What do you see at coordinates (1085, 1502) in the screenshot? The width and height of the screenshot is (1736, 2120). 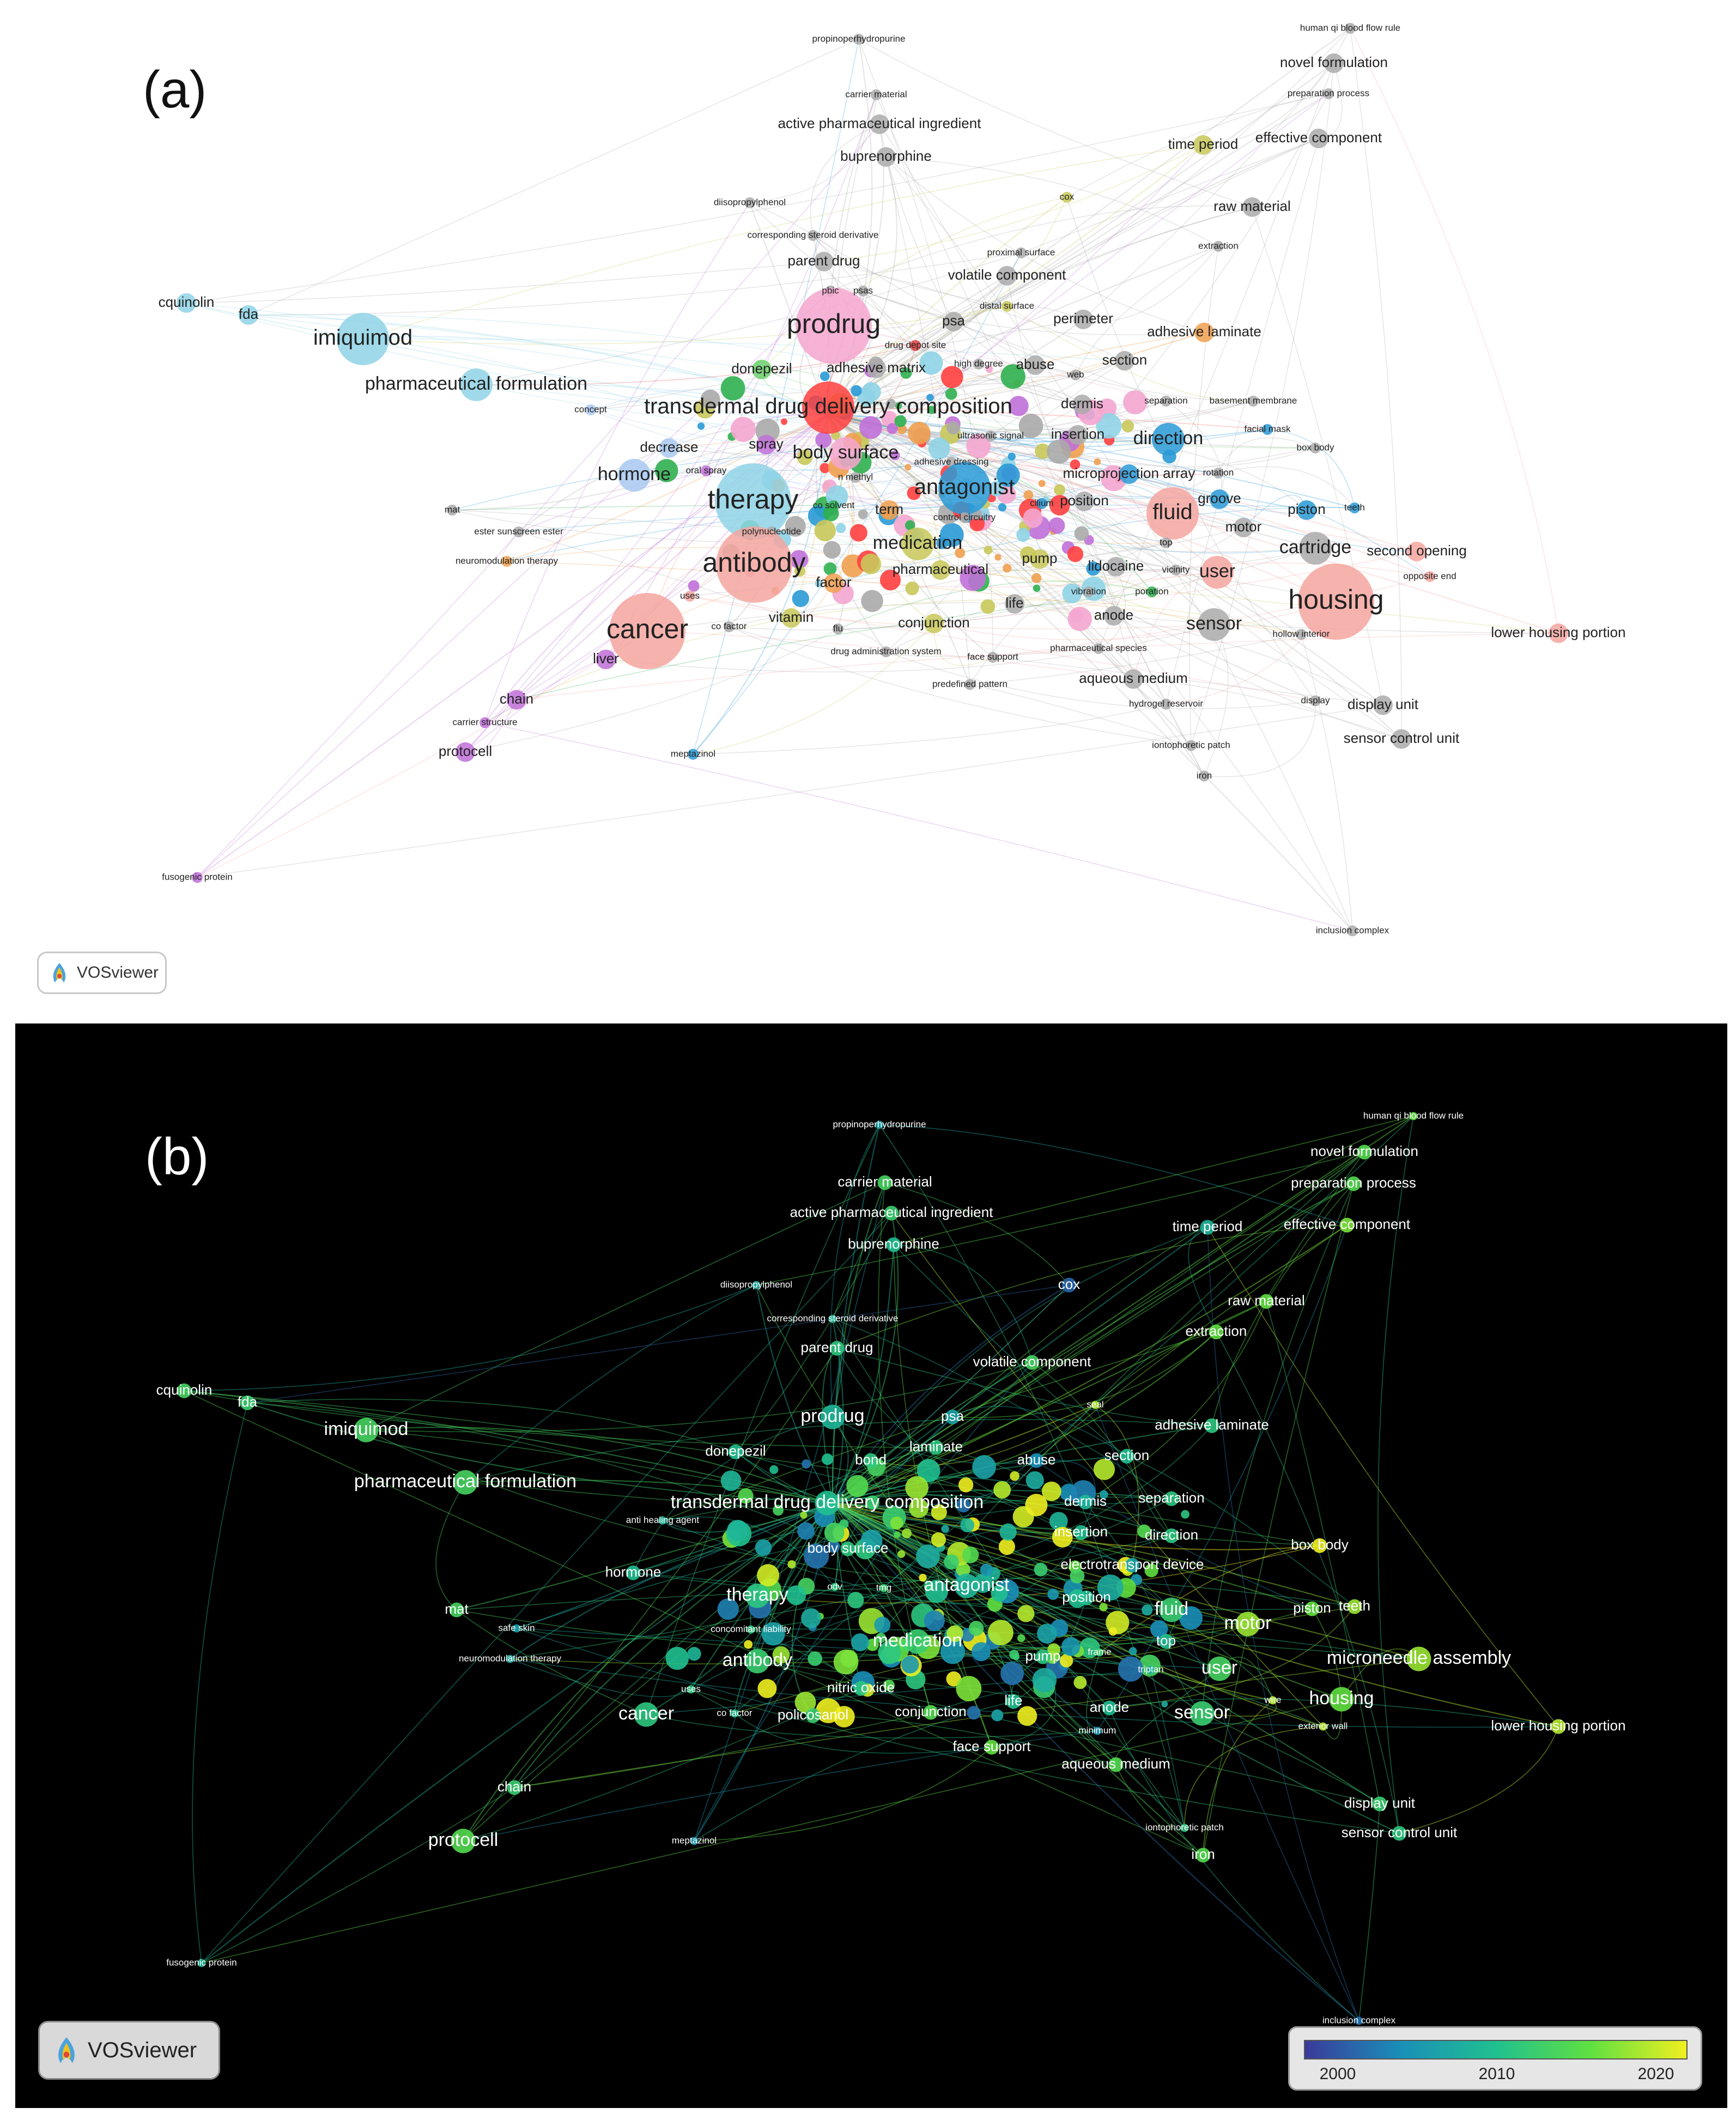 I see `node-dermis` at bounding box center [1085, 1502].